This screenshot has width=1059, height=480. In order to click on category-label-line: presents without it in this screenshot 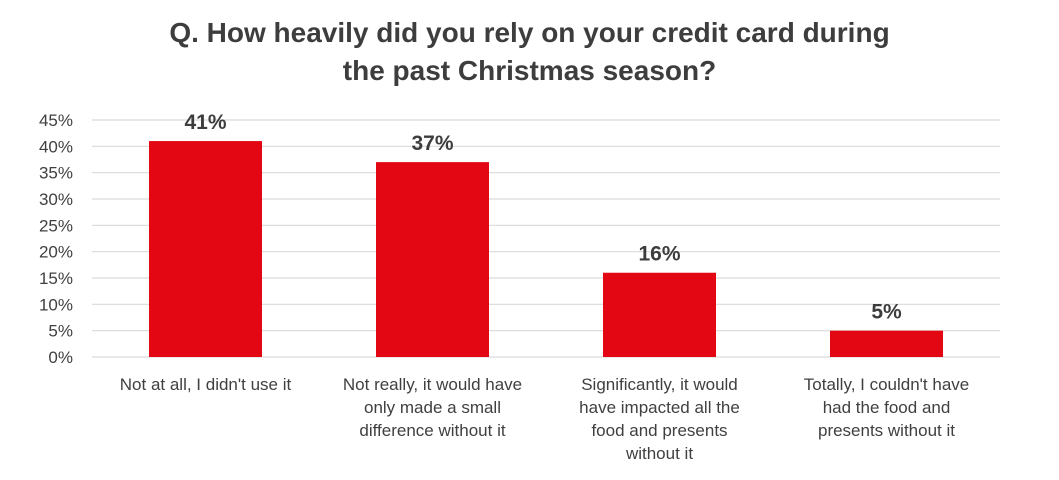, I will do `click(886, 430)`.